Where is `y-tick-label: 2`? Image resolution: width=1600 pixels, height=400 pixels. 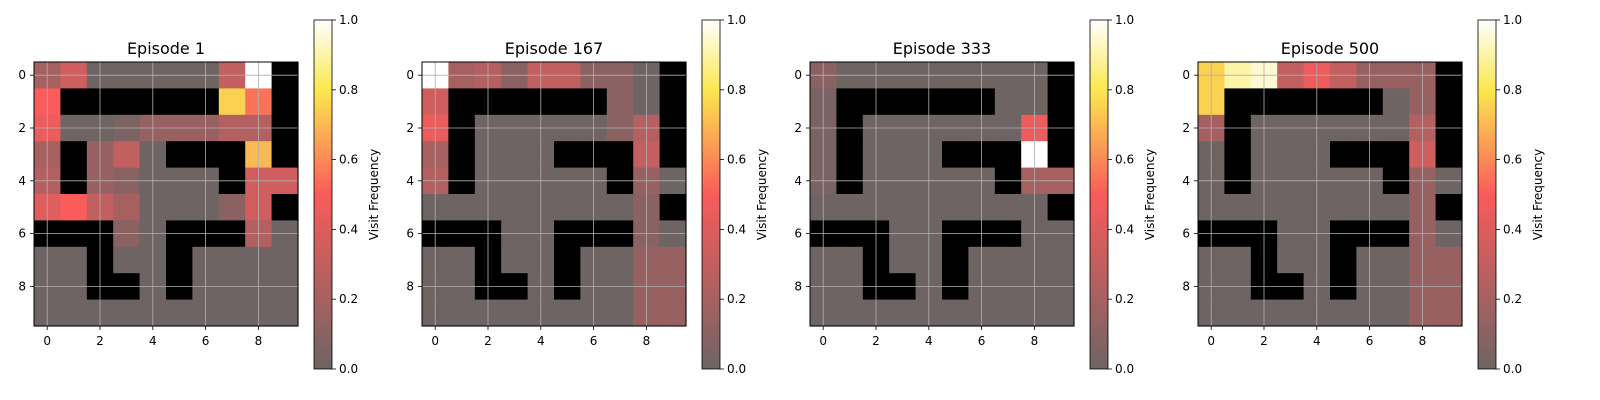
y-tick-label: 2 is located at coordinates (410, 128).